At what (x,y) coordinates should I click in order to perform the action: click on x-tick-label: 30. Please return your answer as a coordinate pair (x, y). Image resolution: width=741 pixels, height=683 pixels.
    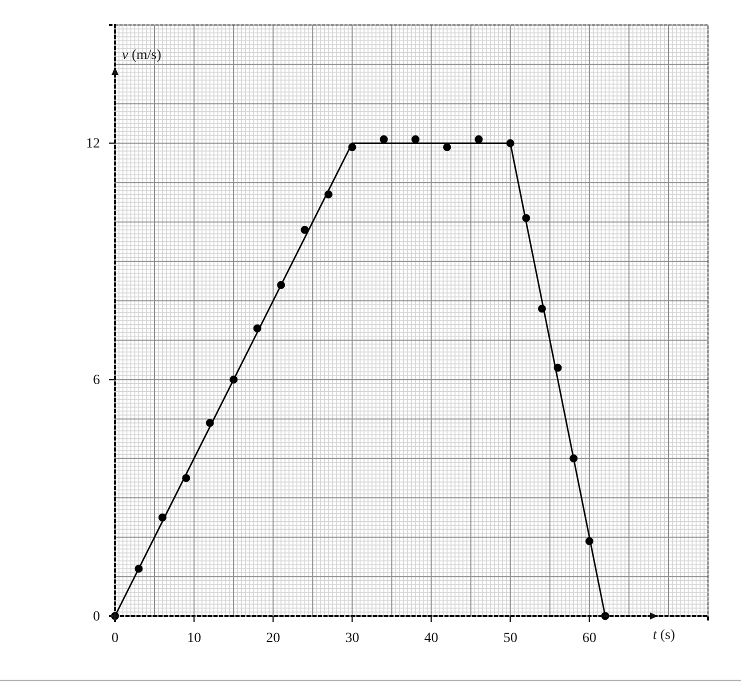
    Looking at the image, I should click on (352, 638).